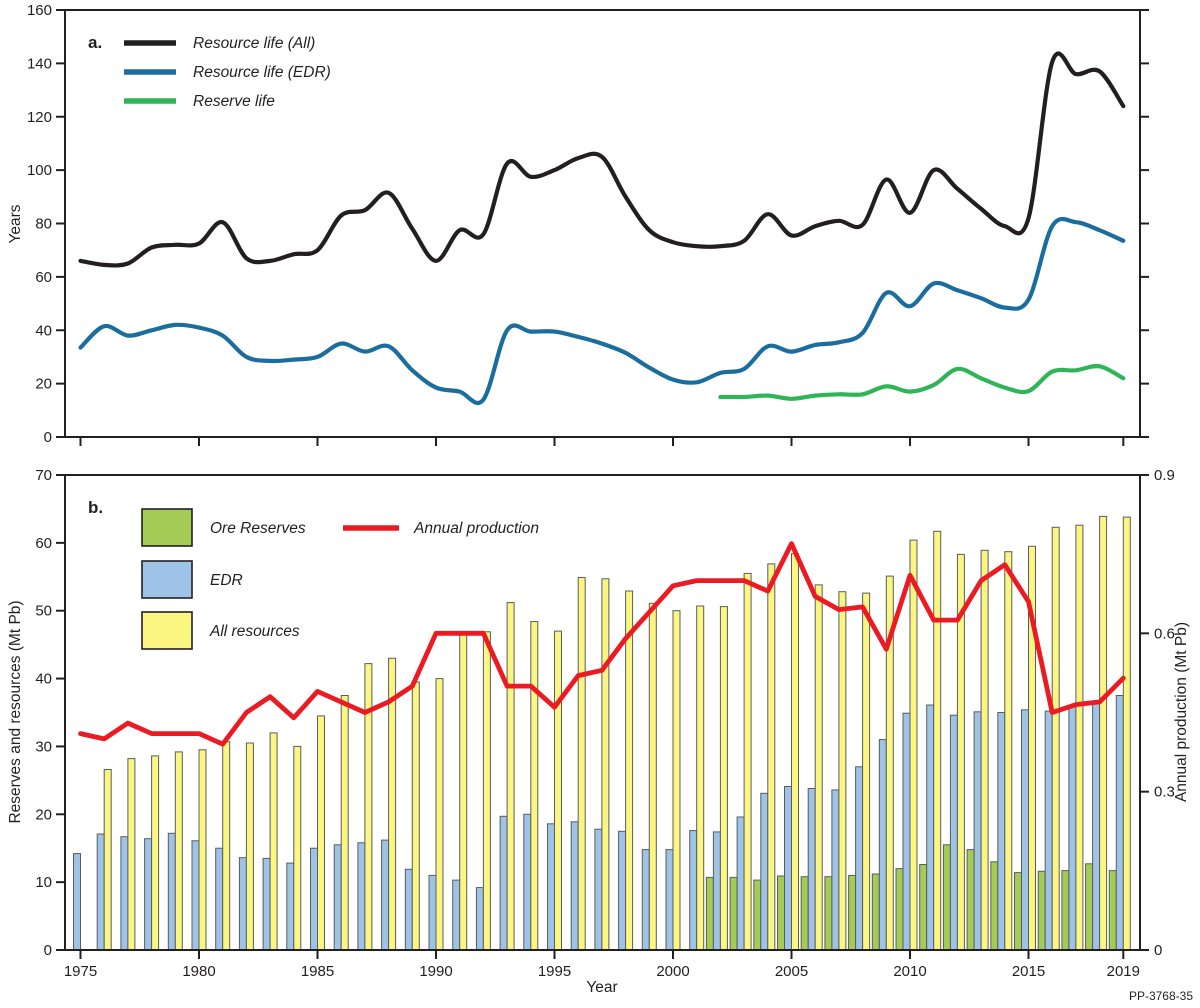 The width and height of the screenshot is (1200, 1008). Describe the element at coordinates (95, 507) in the screenshot. I see `panel-b-label: b.` at that location.